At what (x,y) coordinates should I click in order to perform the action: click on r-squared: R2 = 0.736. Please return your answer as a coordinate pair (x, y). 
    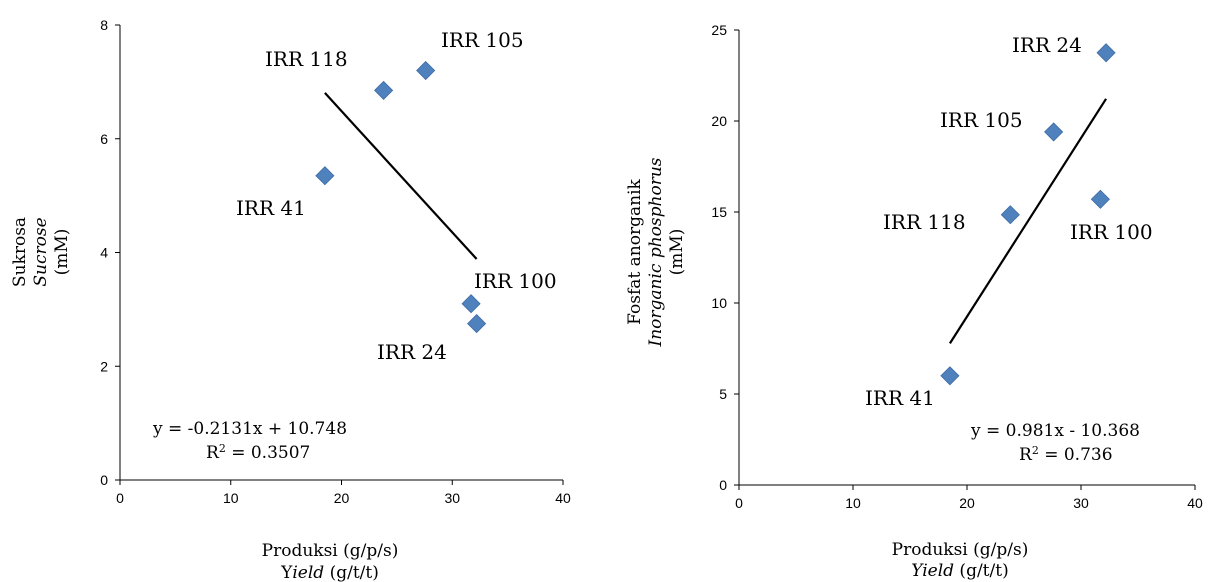
    Looking at the image, I should click on (1066, 454).